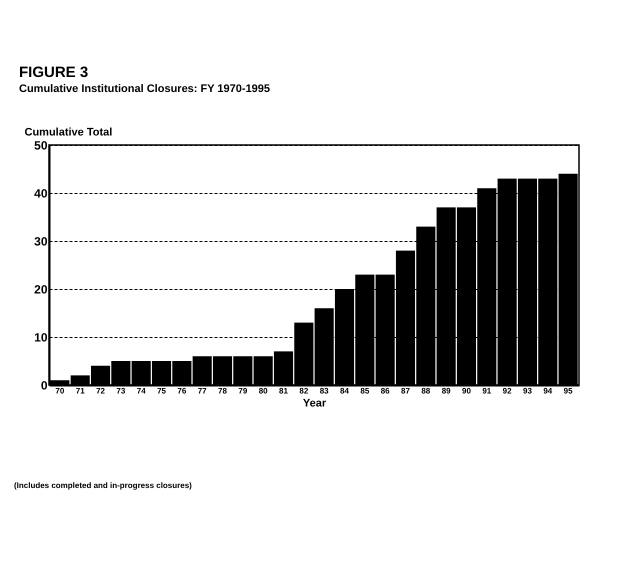  I want to click on x-tick-label: 72, so click(101, 391).